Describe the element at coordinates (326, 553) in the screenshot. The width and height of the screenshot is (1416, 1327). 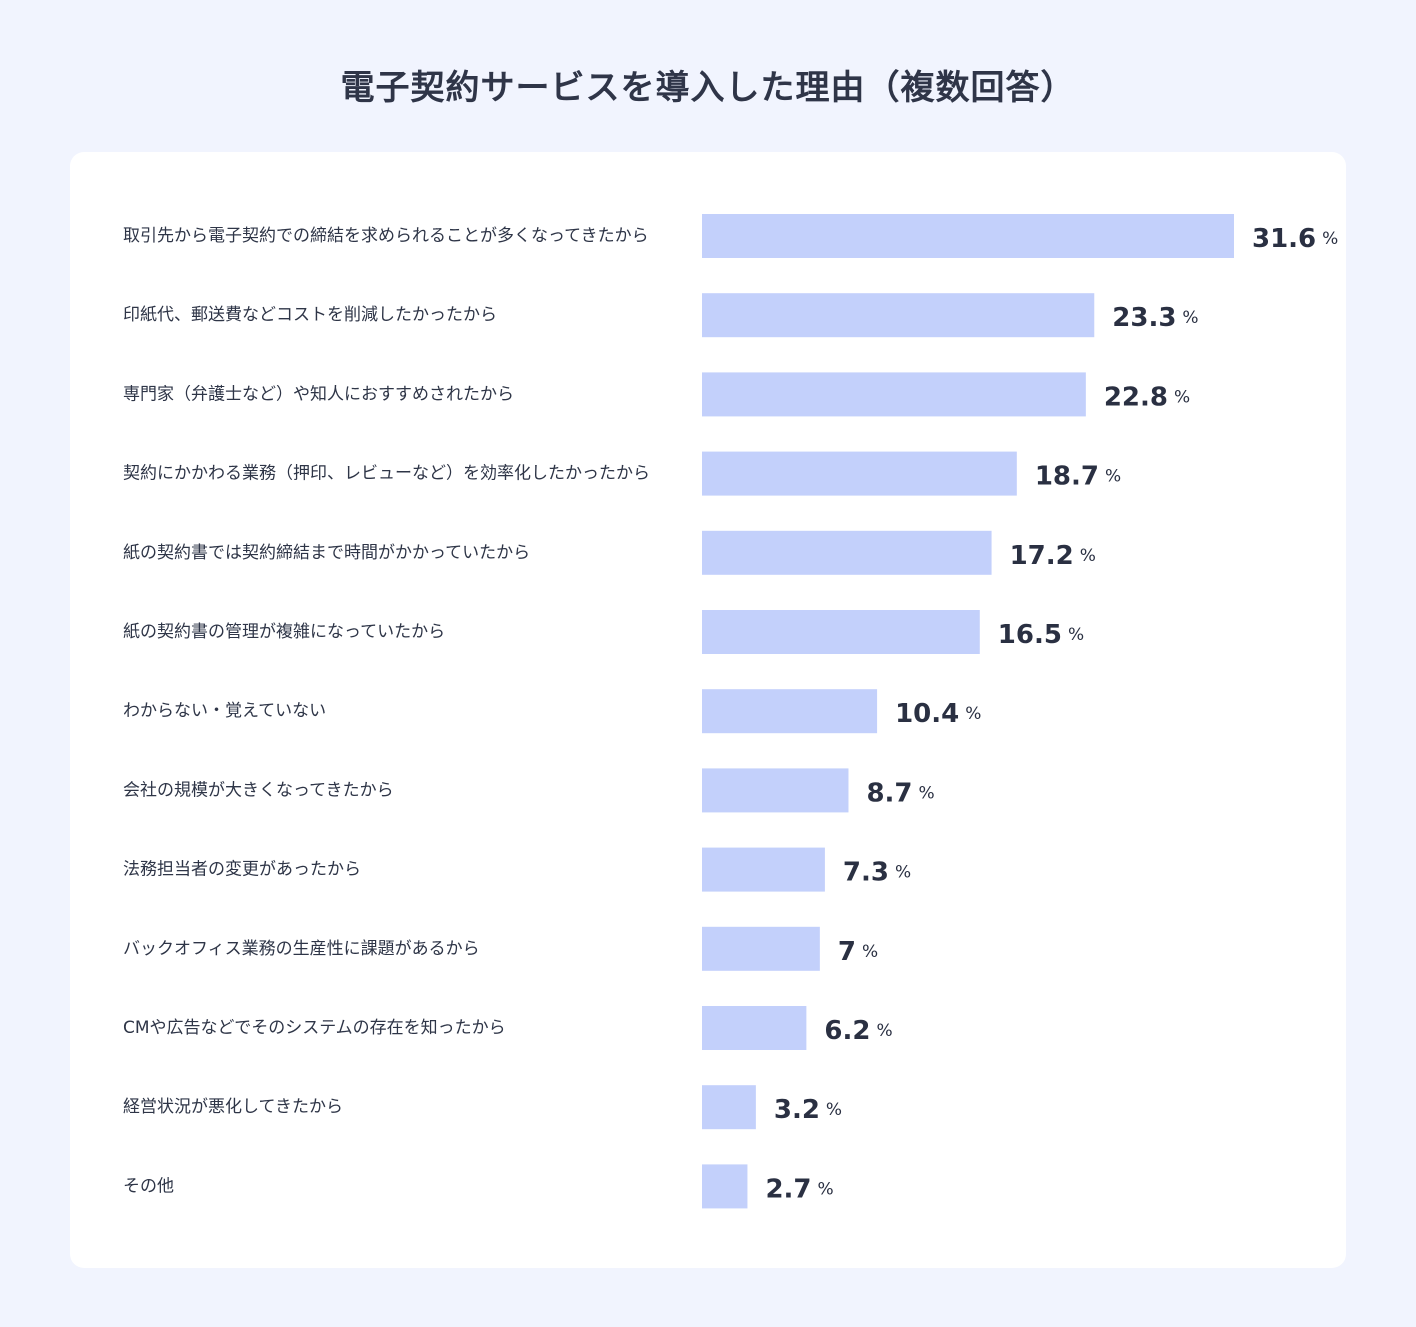
I see `category-label: 紙の契約書では契約締結まで時間がかかっていたから` at that location.